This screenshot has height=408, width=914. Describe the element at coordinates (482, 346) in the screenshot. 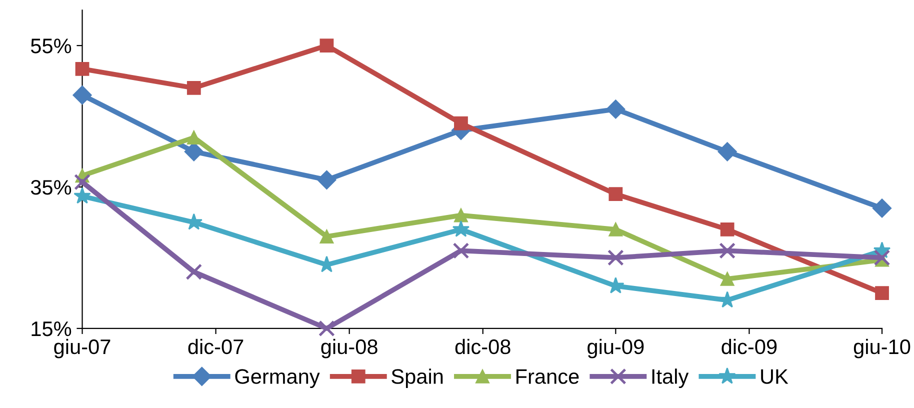

I see `x-tick-label: dic-08` at that location.